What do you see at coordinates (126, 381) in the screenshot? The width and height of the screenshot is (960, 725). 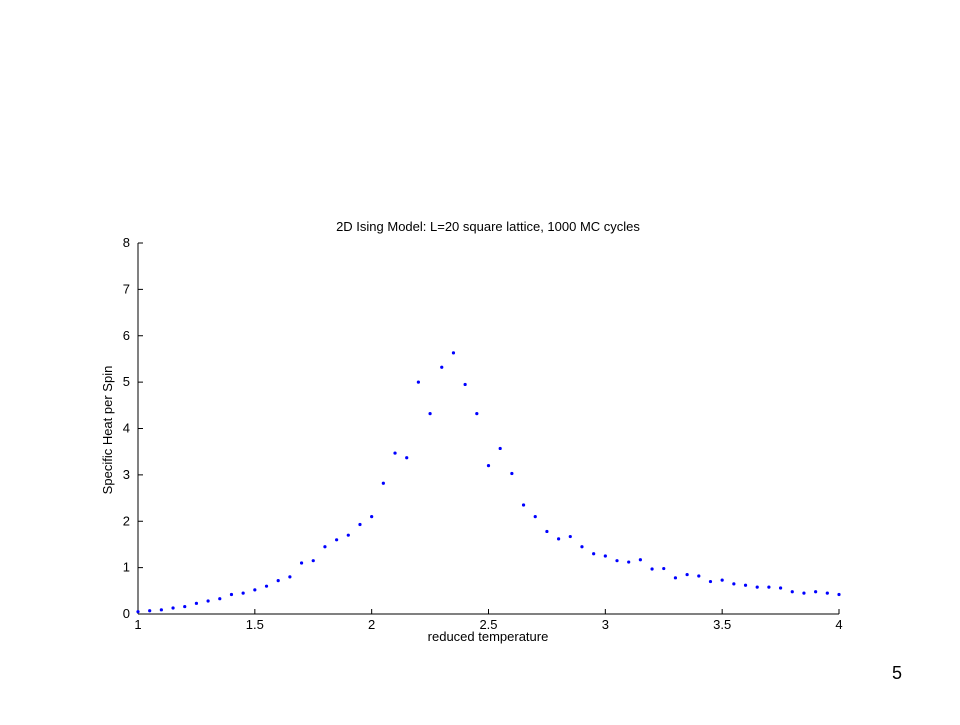 I see `y-tick-label: 5` at bounding box center [126, 381].